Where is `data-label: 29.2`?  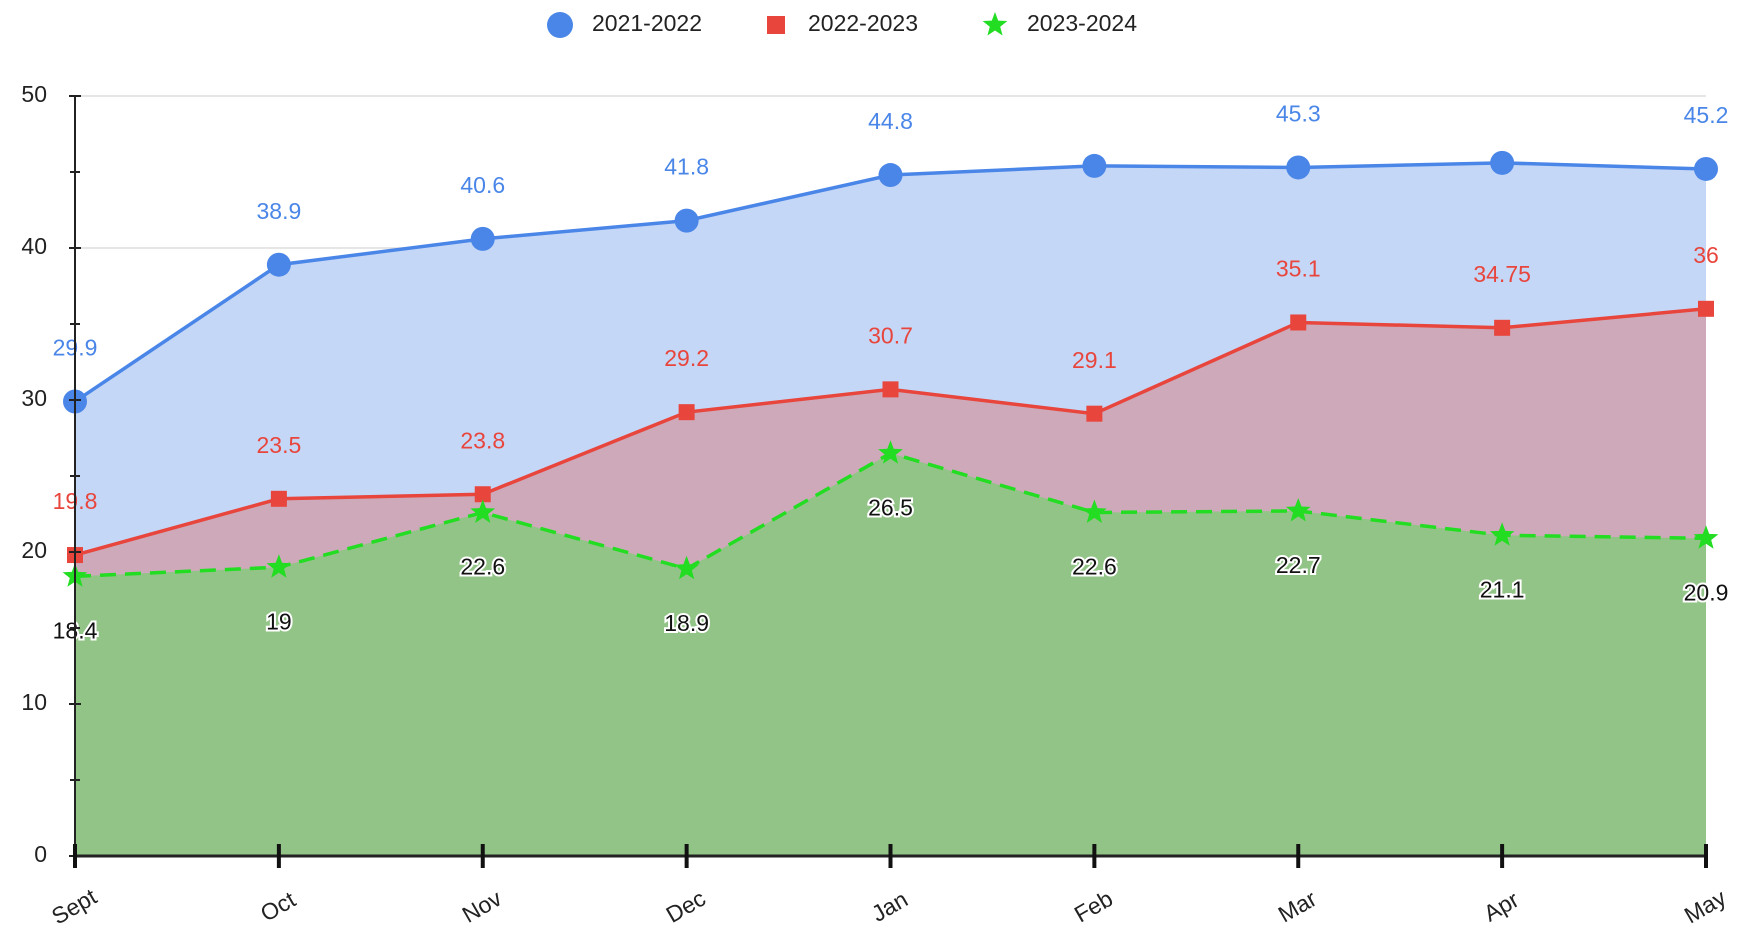
data-label: 29.2 is located at coordinates (686, 358).